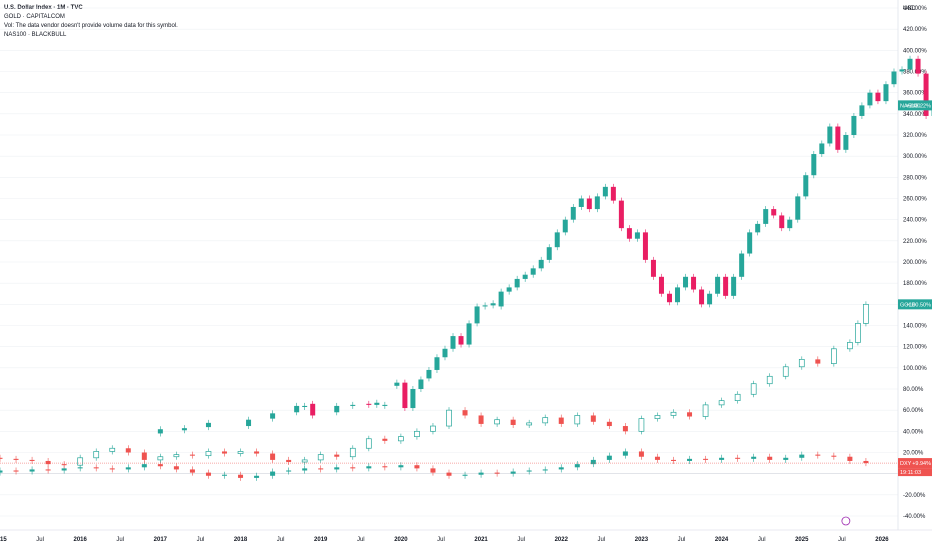  Describe the element at coordinates (918, 305) in the screenshot. I see `gold-tag-value: +160.50%` at that location.